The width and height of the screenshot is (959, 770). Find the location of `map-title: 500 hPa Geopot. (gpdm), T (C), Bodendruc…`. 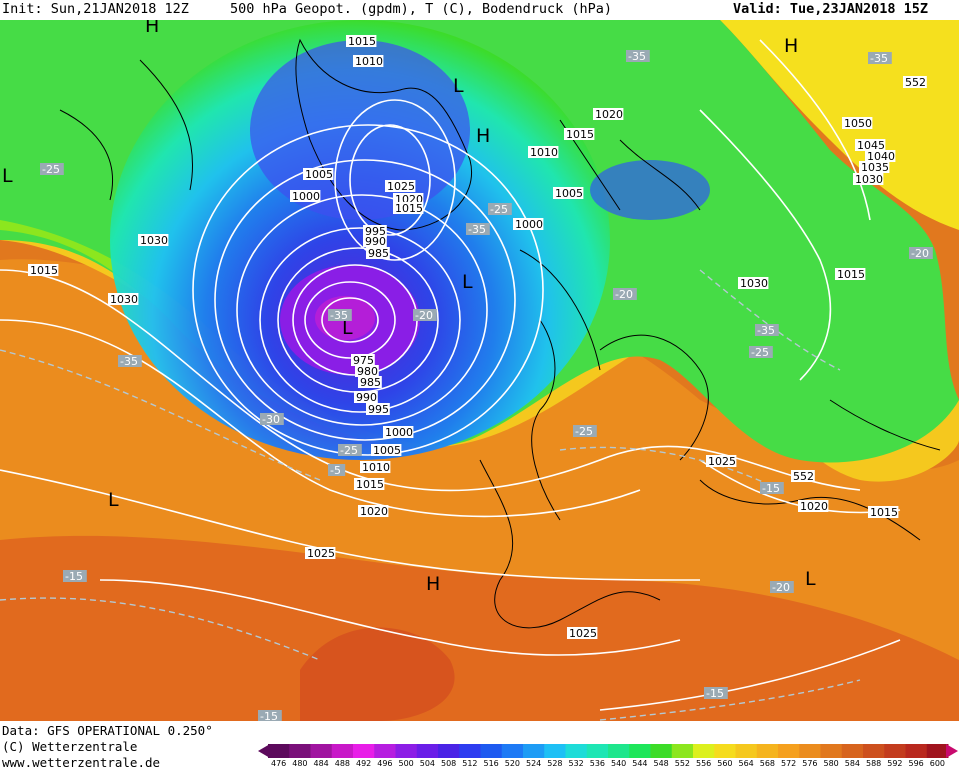

map-title: 500 hPa Geopot. (gpdm), T (C), Bodendruc… is located at coordinates (421, 9).